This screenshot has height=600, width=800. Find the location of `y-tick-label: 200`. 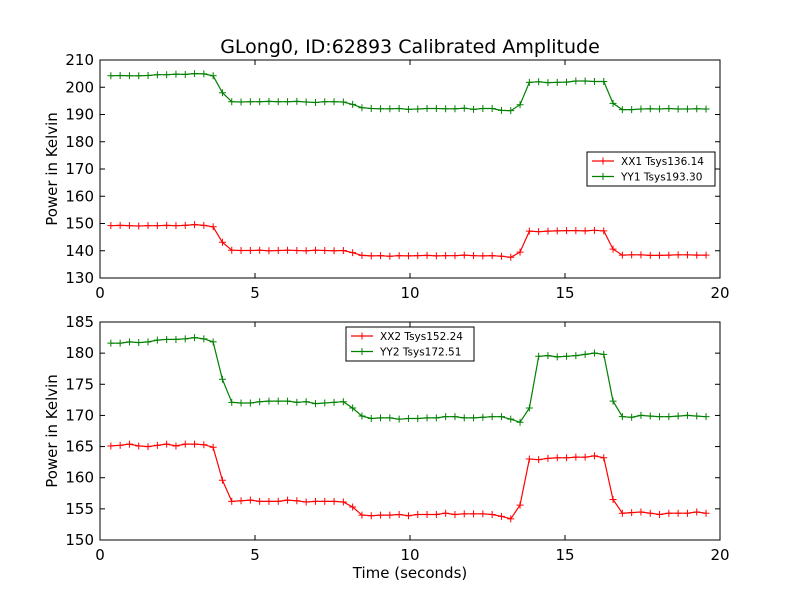

y-tick-label: 200 is located at coordinates (79, 87).